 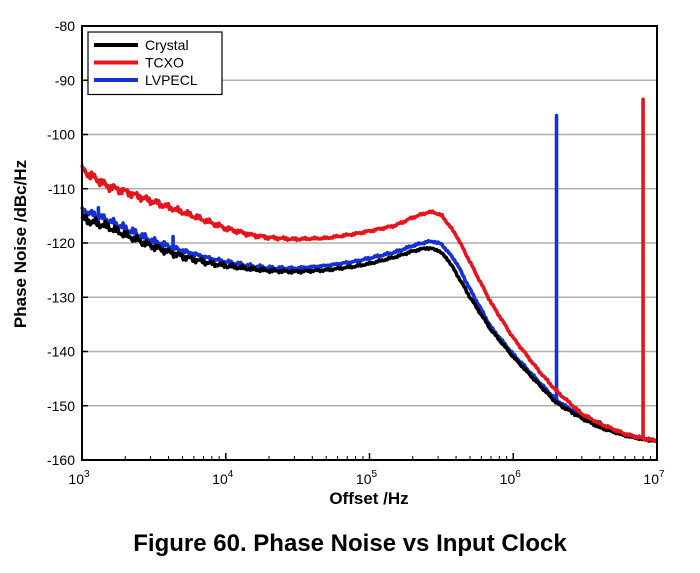 What do you see at coordinates (61, 189) in the screenshot?
I see `y-tick-label: -110` at bounding box center [61, 189].